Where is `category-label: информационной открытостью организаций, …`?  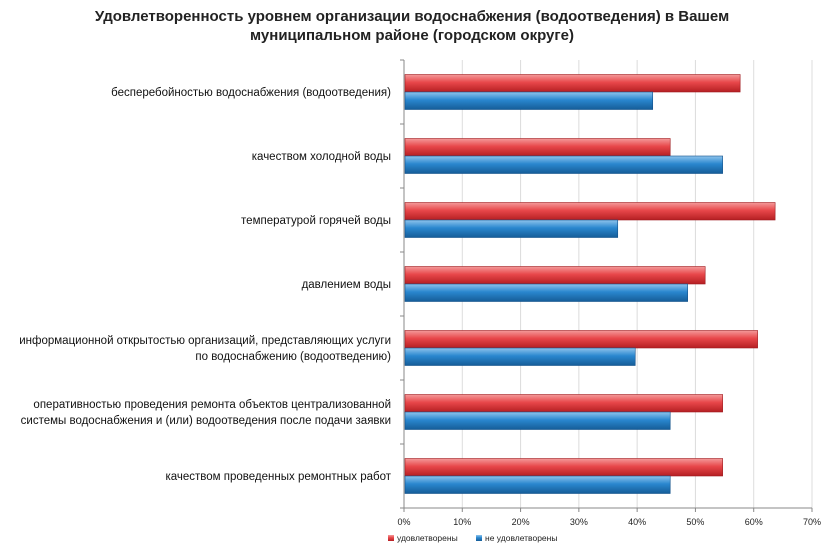
category-label: информационной открытостью организаций, … is located at coordinates (205, 341).